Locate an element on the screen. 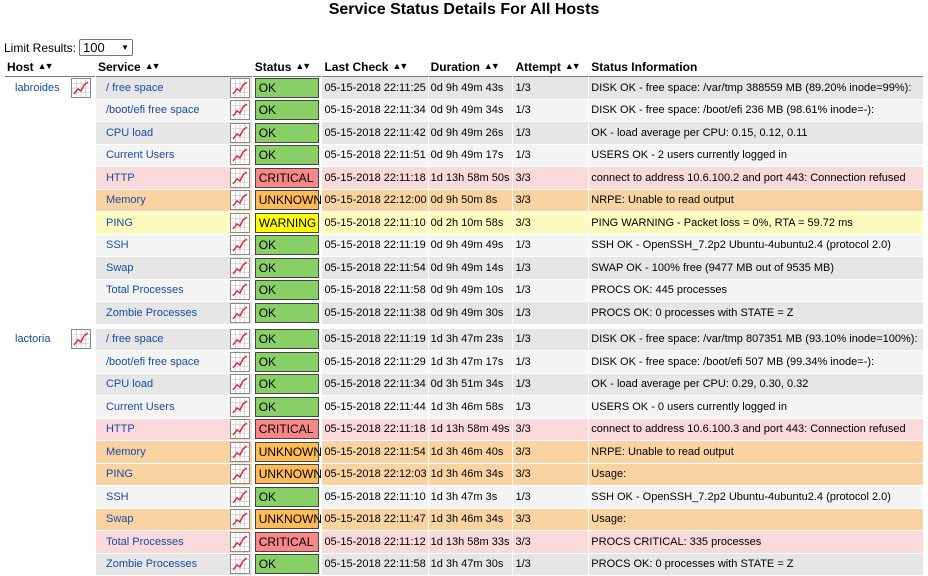 The height and width of the screenshot is (576, 928). status-badge: UNKNOWN is located at coordinates (287, 452).